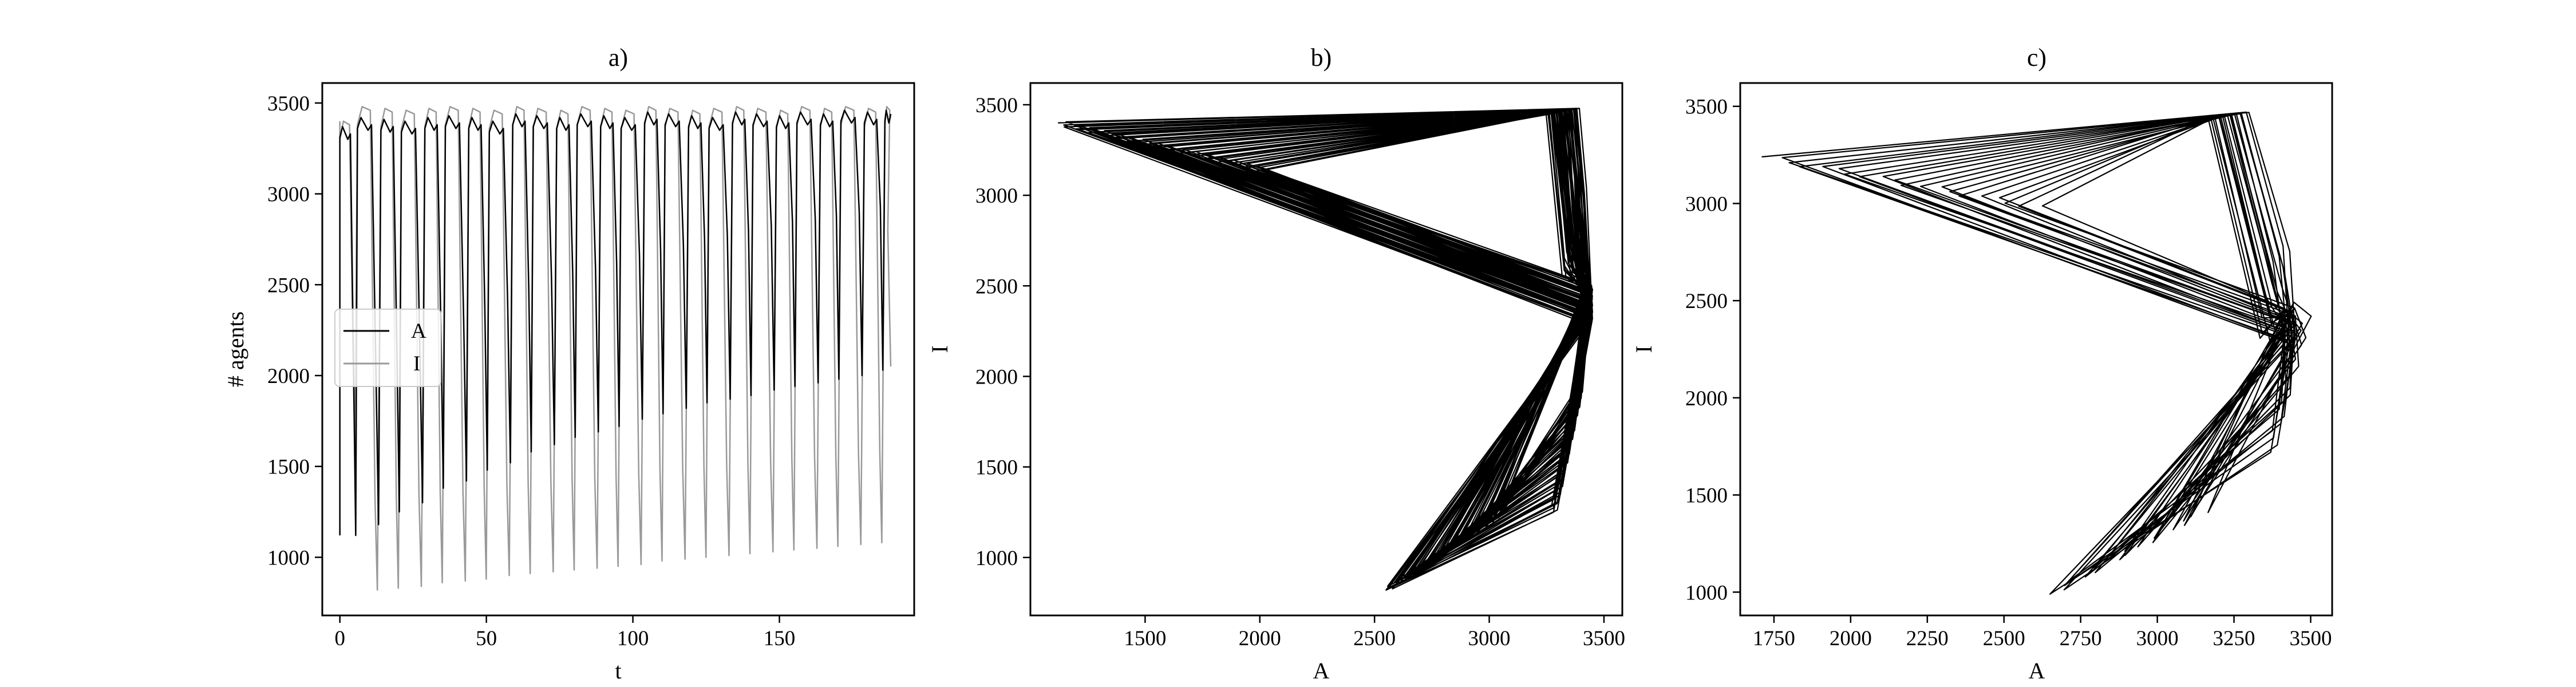 This screenshot has height=687, width=2576. What do you see at coordinates (2310, 639) in the screenshot?
I see `panel-c-xtick-label: 3500` at bounding box center [2310, 639].